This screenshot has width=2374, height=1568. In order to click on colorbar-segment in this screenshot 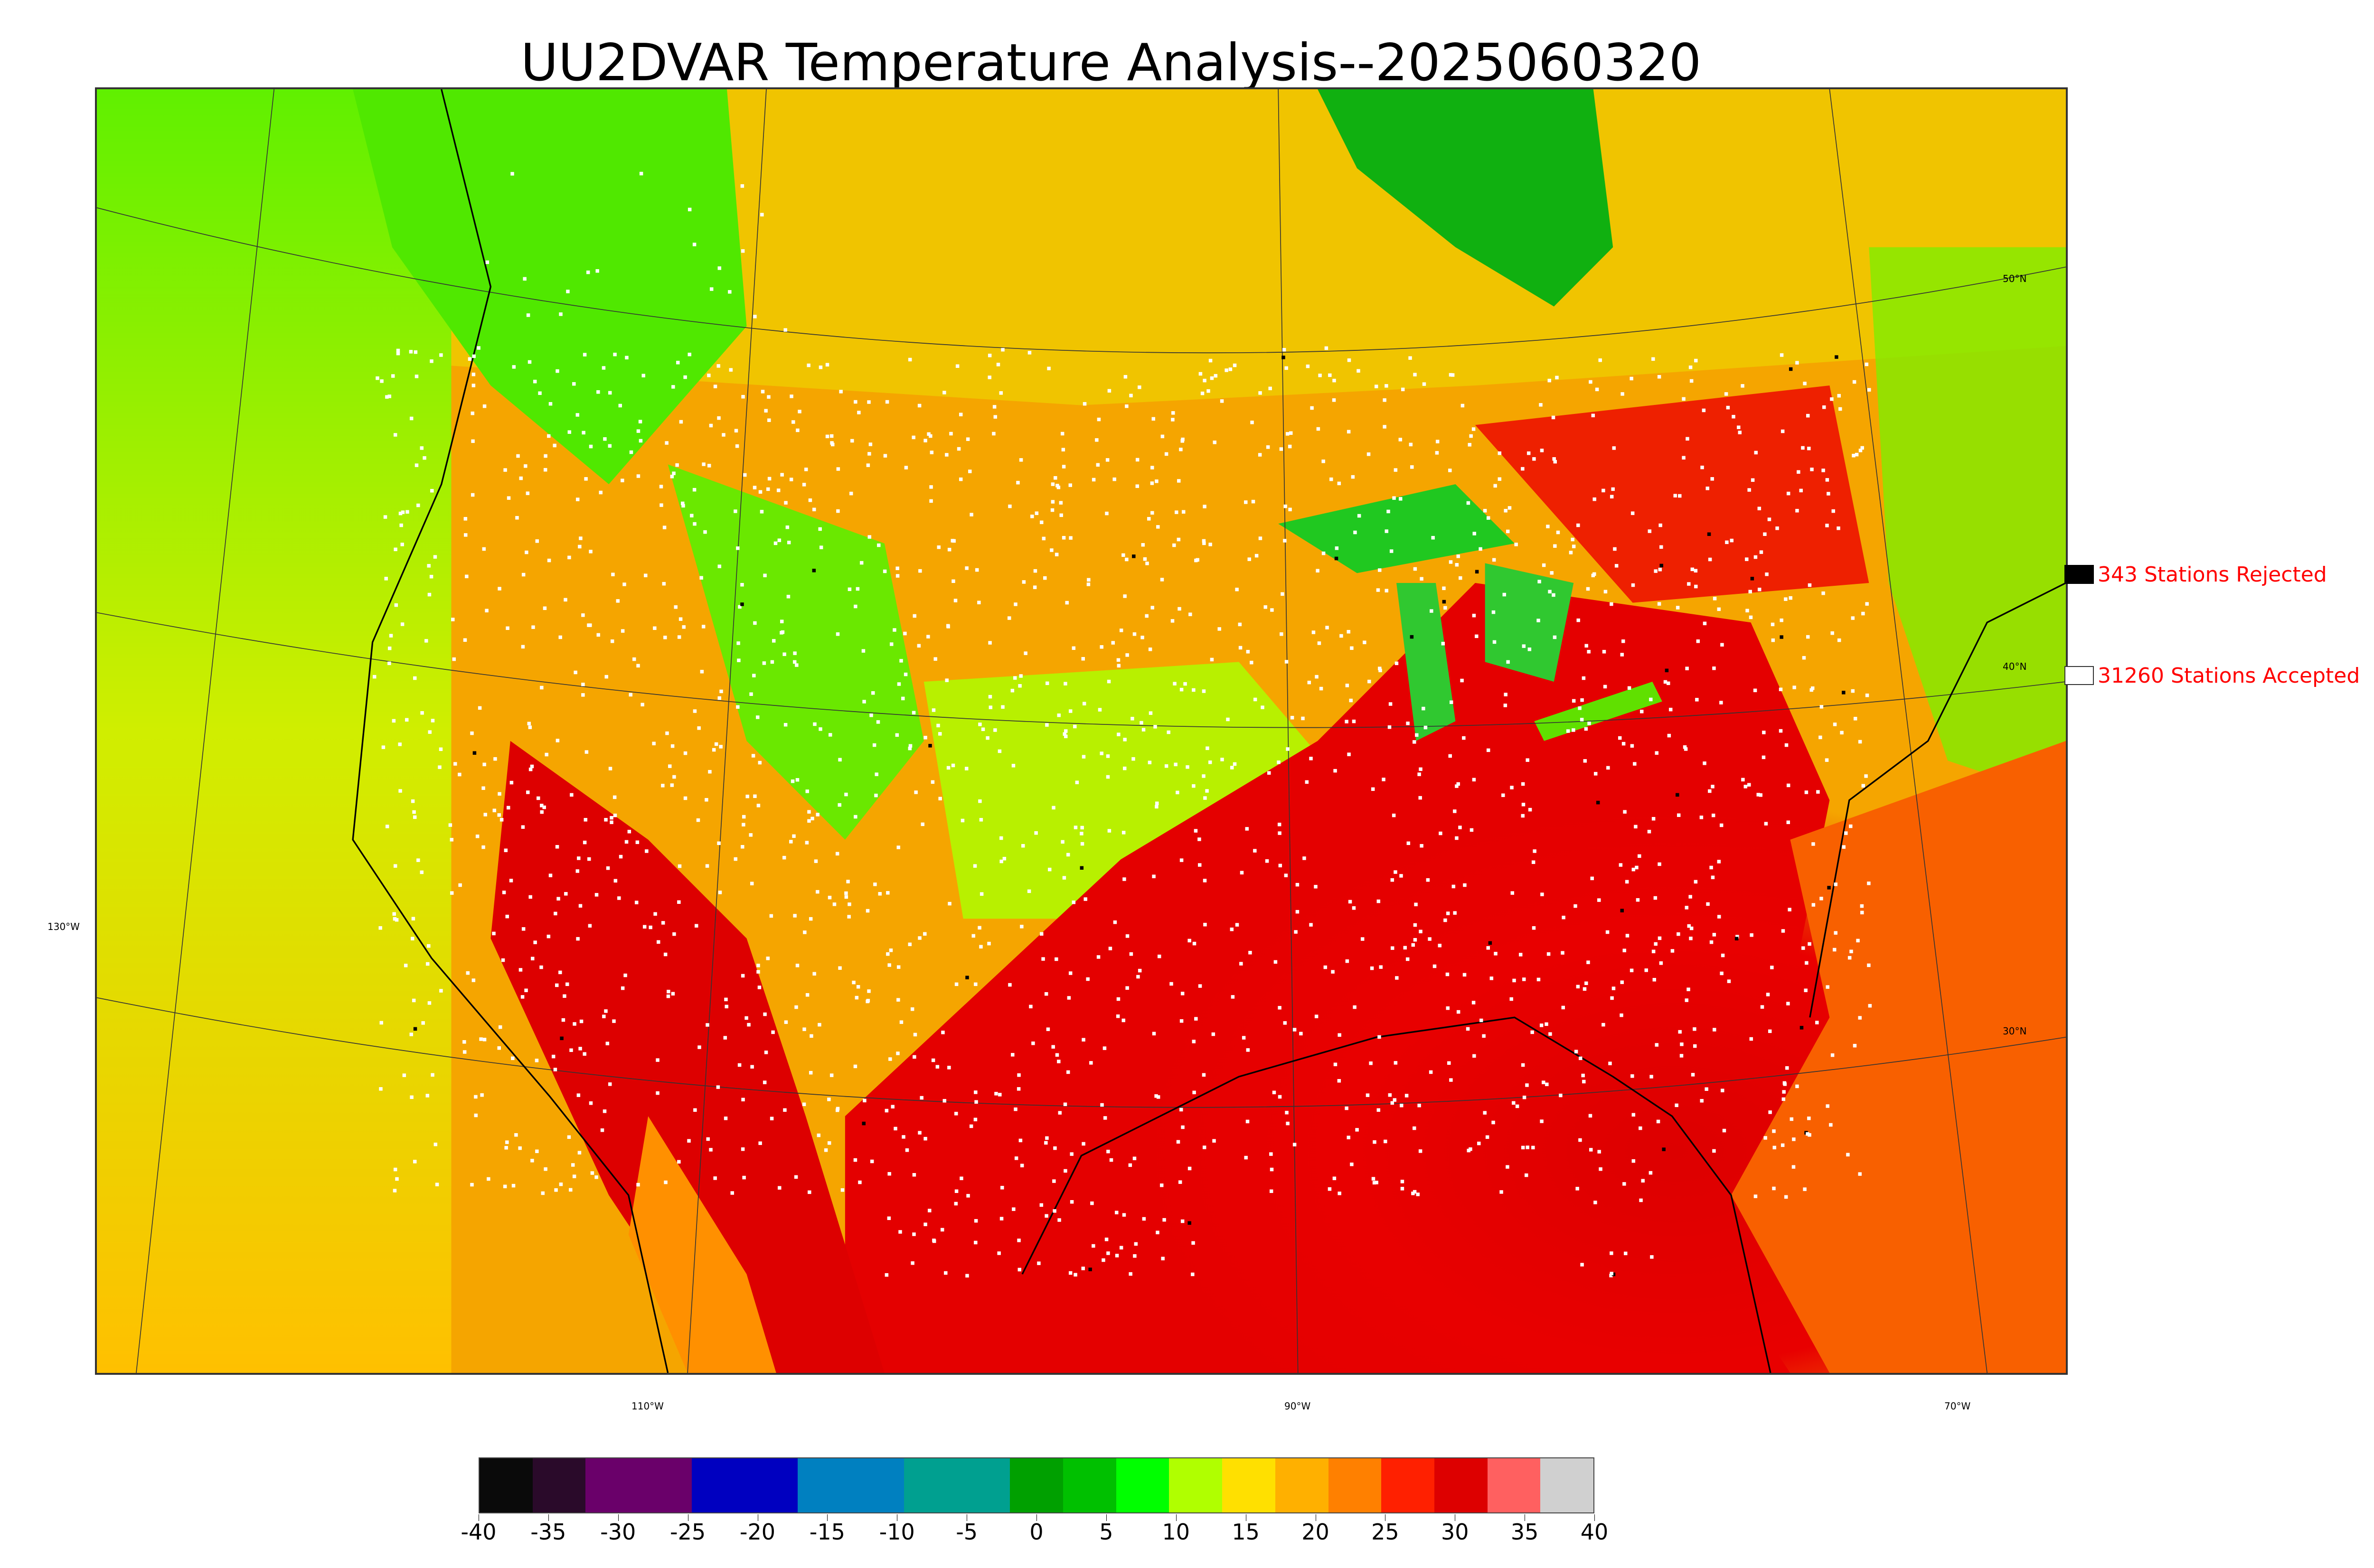, I will do `click(1355, 1485)`.